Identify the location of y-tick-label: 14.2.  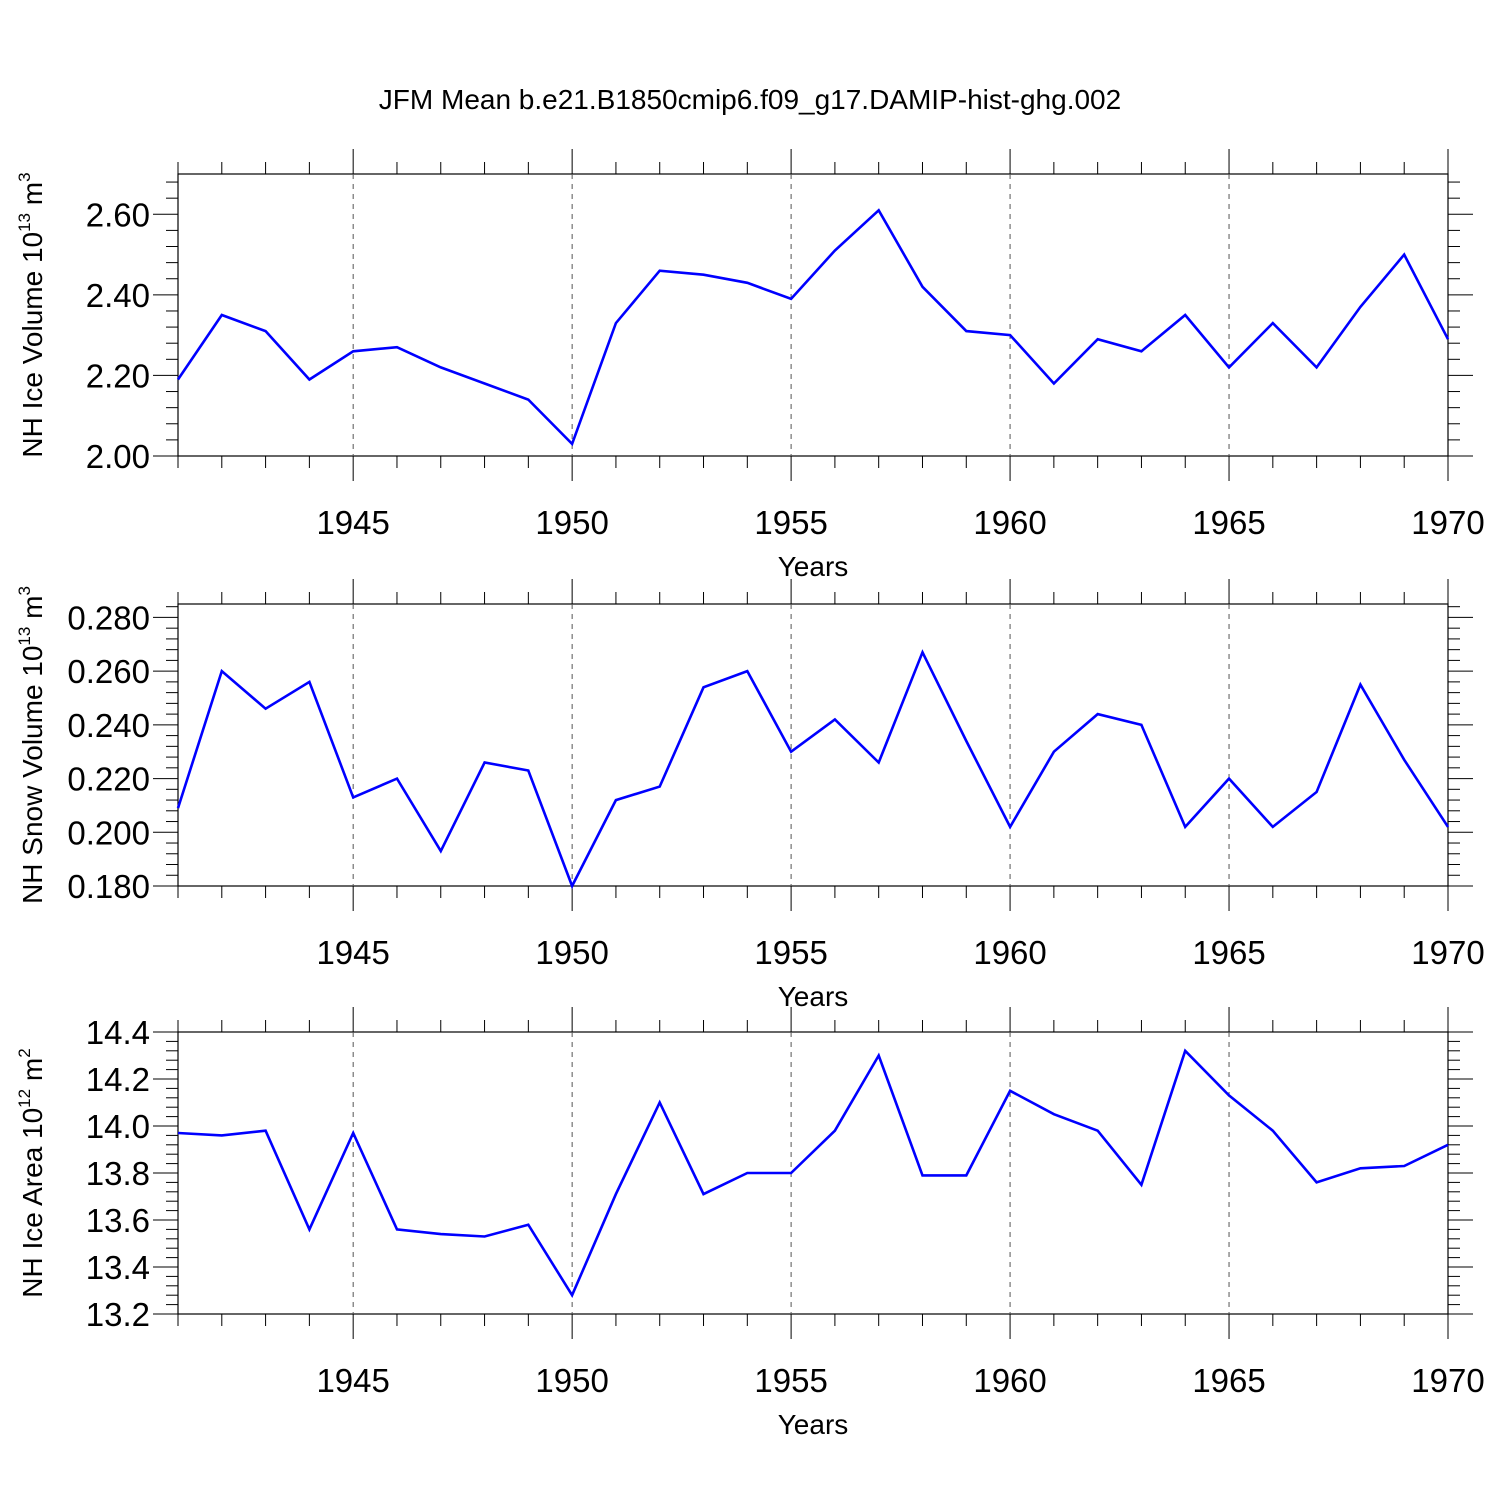
(118, 1079).